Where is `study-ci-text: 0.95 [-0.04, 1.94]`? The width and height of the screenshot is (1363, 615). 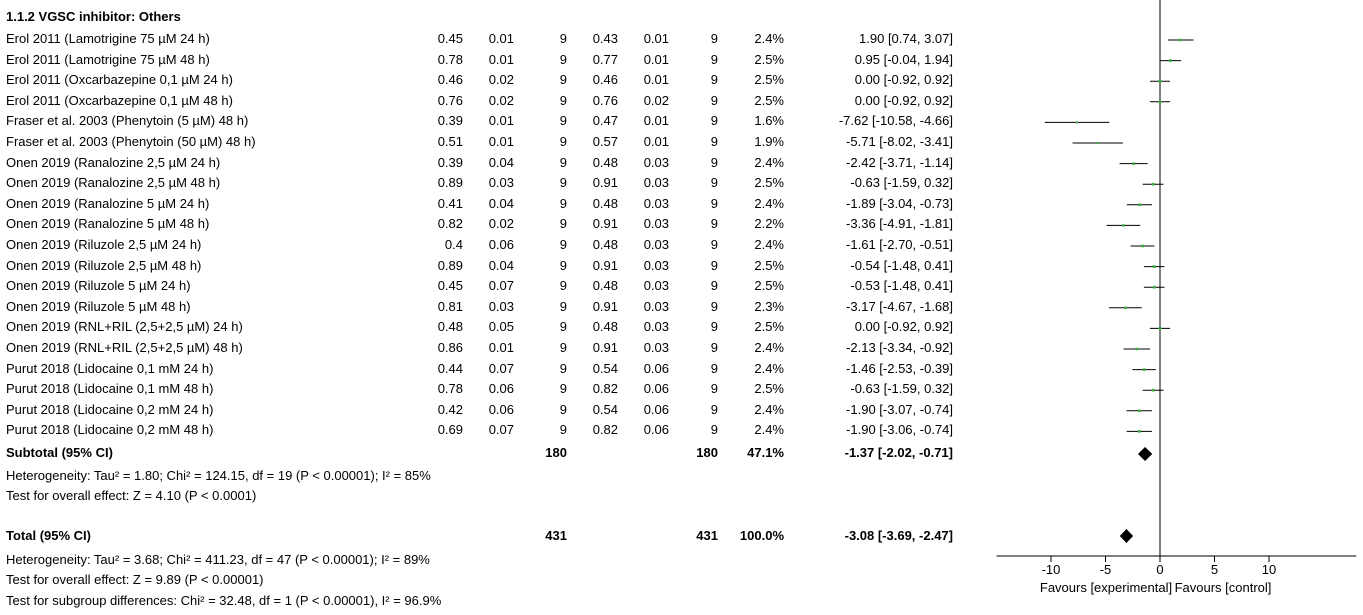
study-ci-text: 0.95 [-0.04, 1.94] is located at coordinates (903, 59).